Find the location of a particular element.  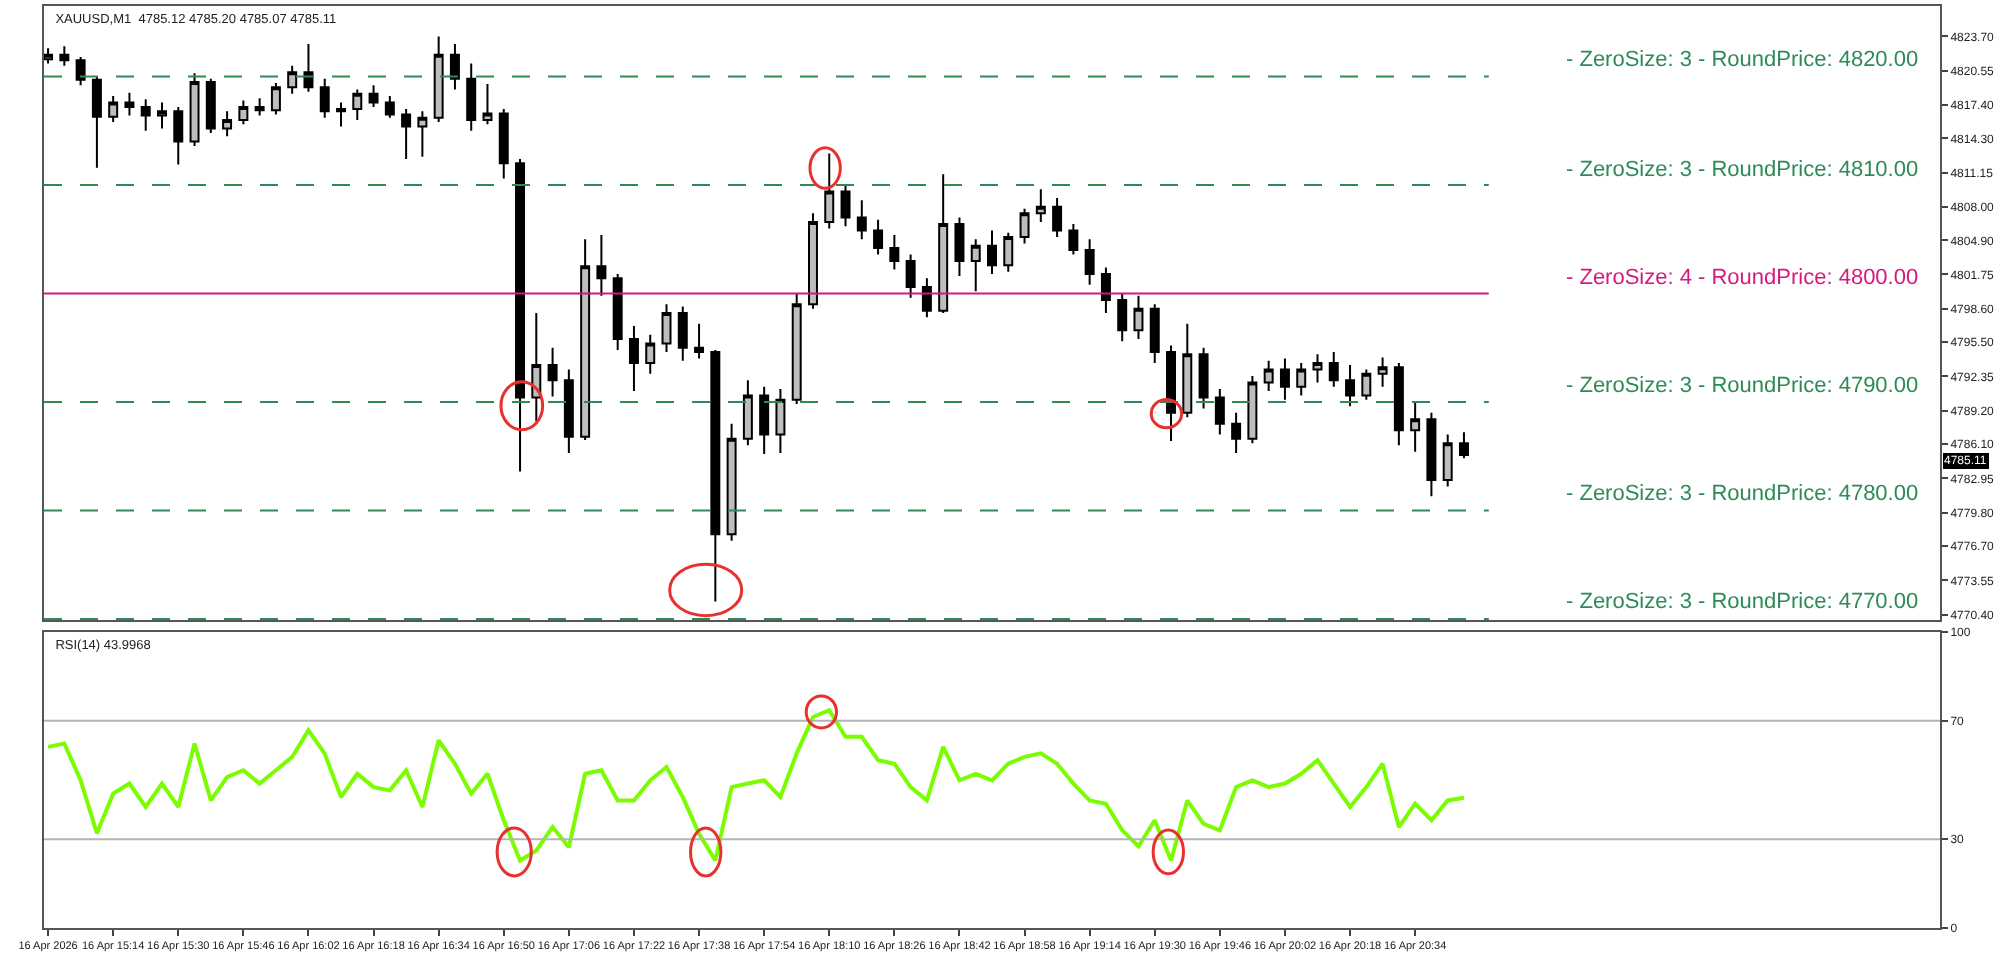

ref-line-label: - ZeroSize: 3 - RoundPrice: 4810.00 is located at coordinates (1742, 170).